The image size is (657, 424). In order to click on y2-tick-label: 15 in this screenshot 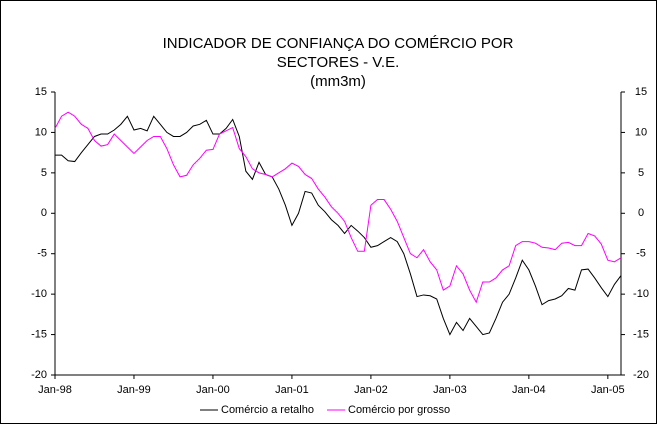, I will do `click(641, 92)`.